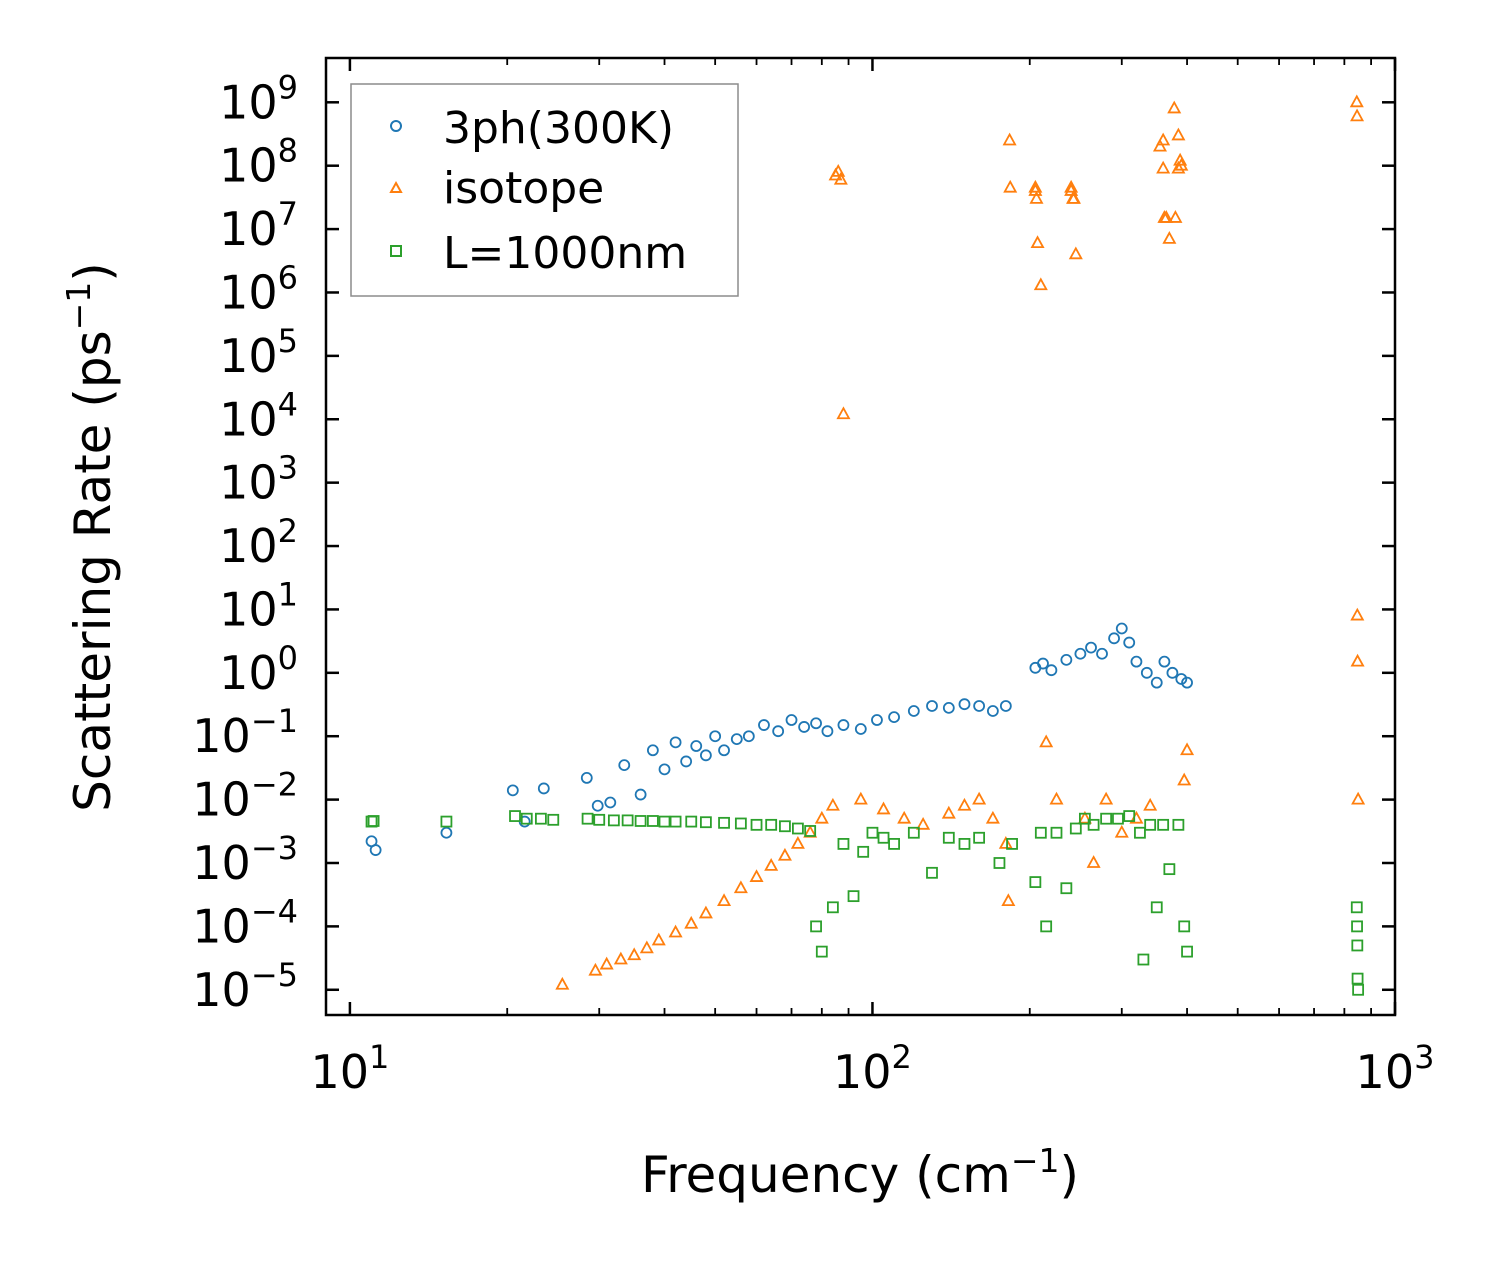  I want to click on y-tick-label-exponent: 5, so click(288, 341).